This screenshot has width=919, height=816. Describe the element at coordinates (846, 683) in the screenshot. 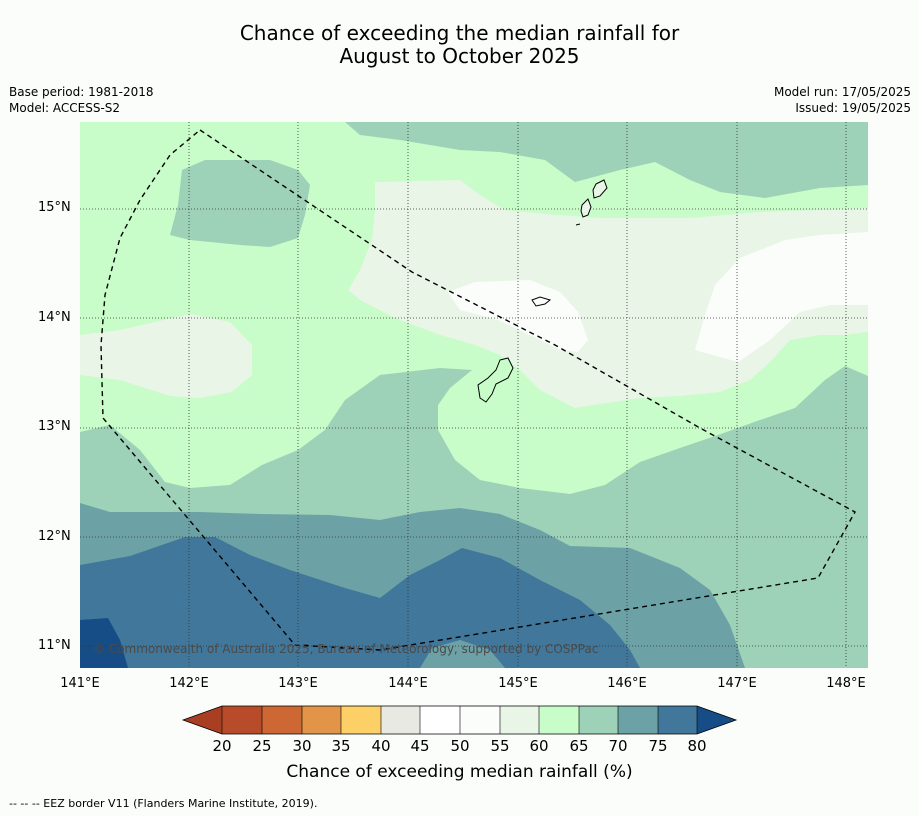

I see `x-tick-148e: 148°E` at that location.